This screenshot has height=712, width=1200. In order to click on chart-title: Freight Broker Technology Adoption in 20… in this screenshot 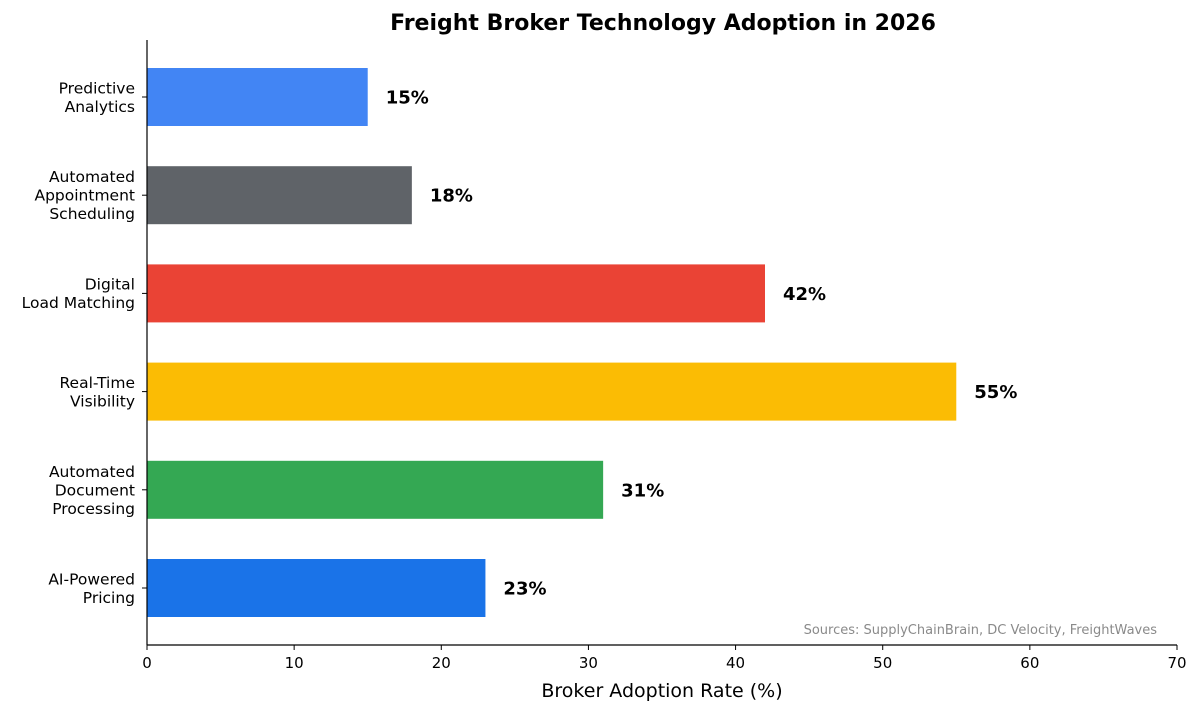, I will do `click(663, 23)`.